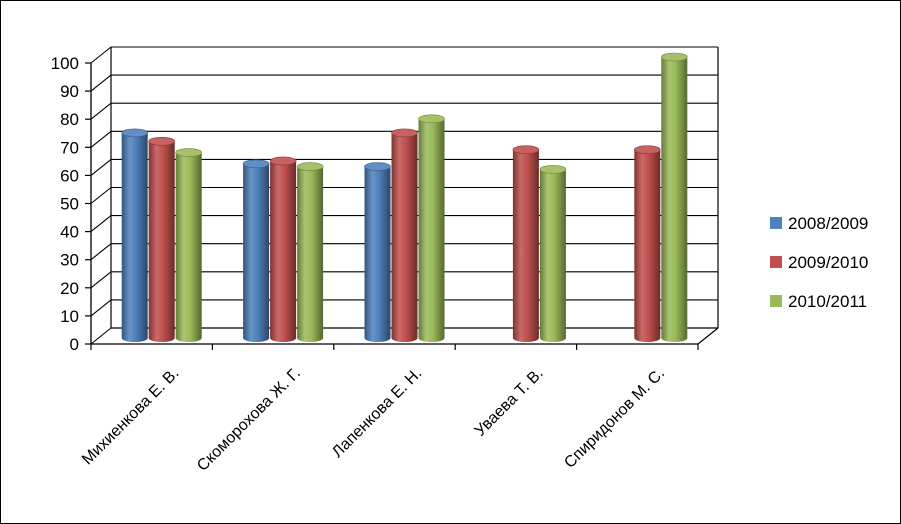  I want to click on bar-2008/2009-0, so click(134, 235).